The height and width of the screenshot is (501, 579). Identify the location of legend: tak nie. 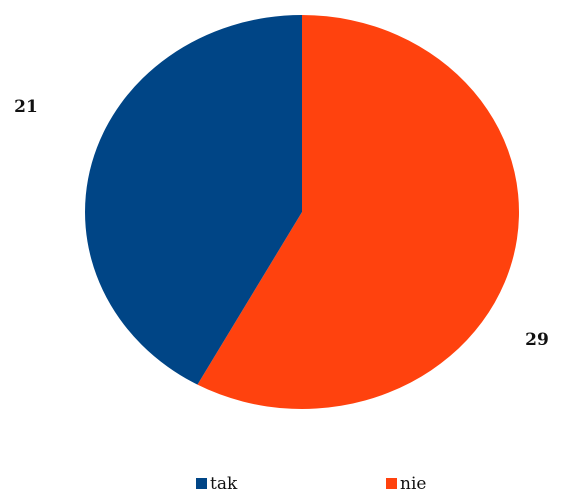
(311, 484).